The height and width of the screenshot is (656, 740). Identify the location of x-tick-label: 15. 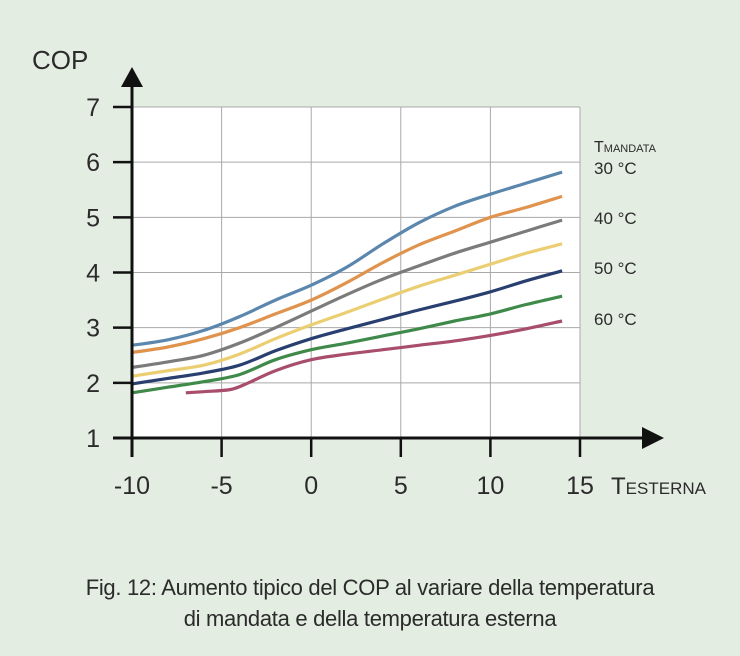
(580, 486).